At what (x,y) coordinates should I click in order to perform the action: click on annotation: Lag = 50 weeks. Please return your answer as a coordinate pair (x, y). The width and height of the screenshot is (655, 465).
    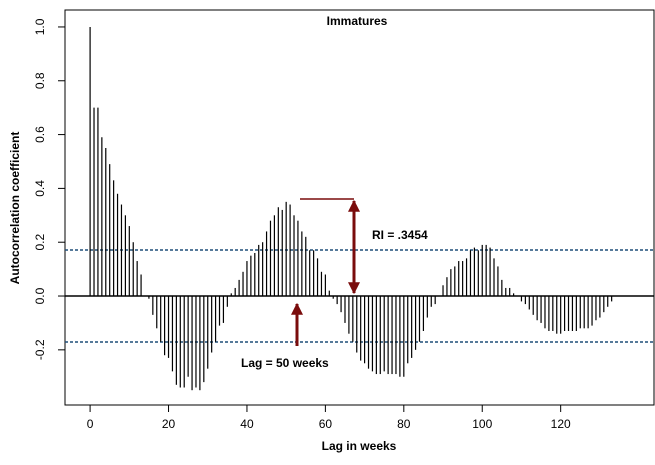
    Looking at the image, I should click on (285, 363).